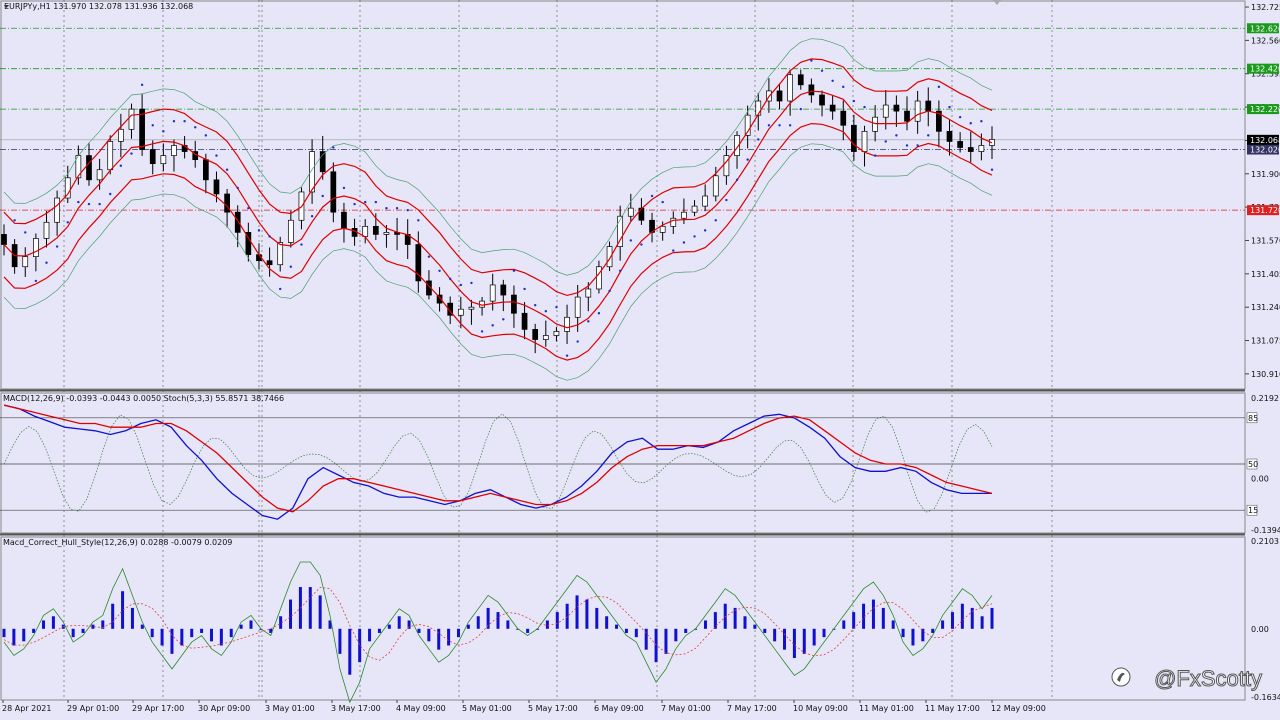  What do you see at coordinates (1263, 68) in the screenshot?
I see `level-tag-132.420: 132.420` at bounding box center [1263, 68].